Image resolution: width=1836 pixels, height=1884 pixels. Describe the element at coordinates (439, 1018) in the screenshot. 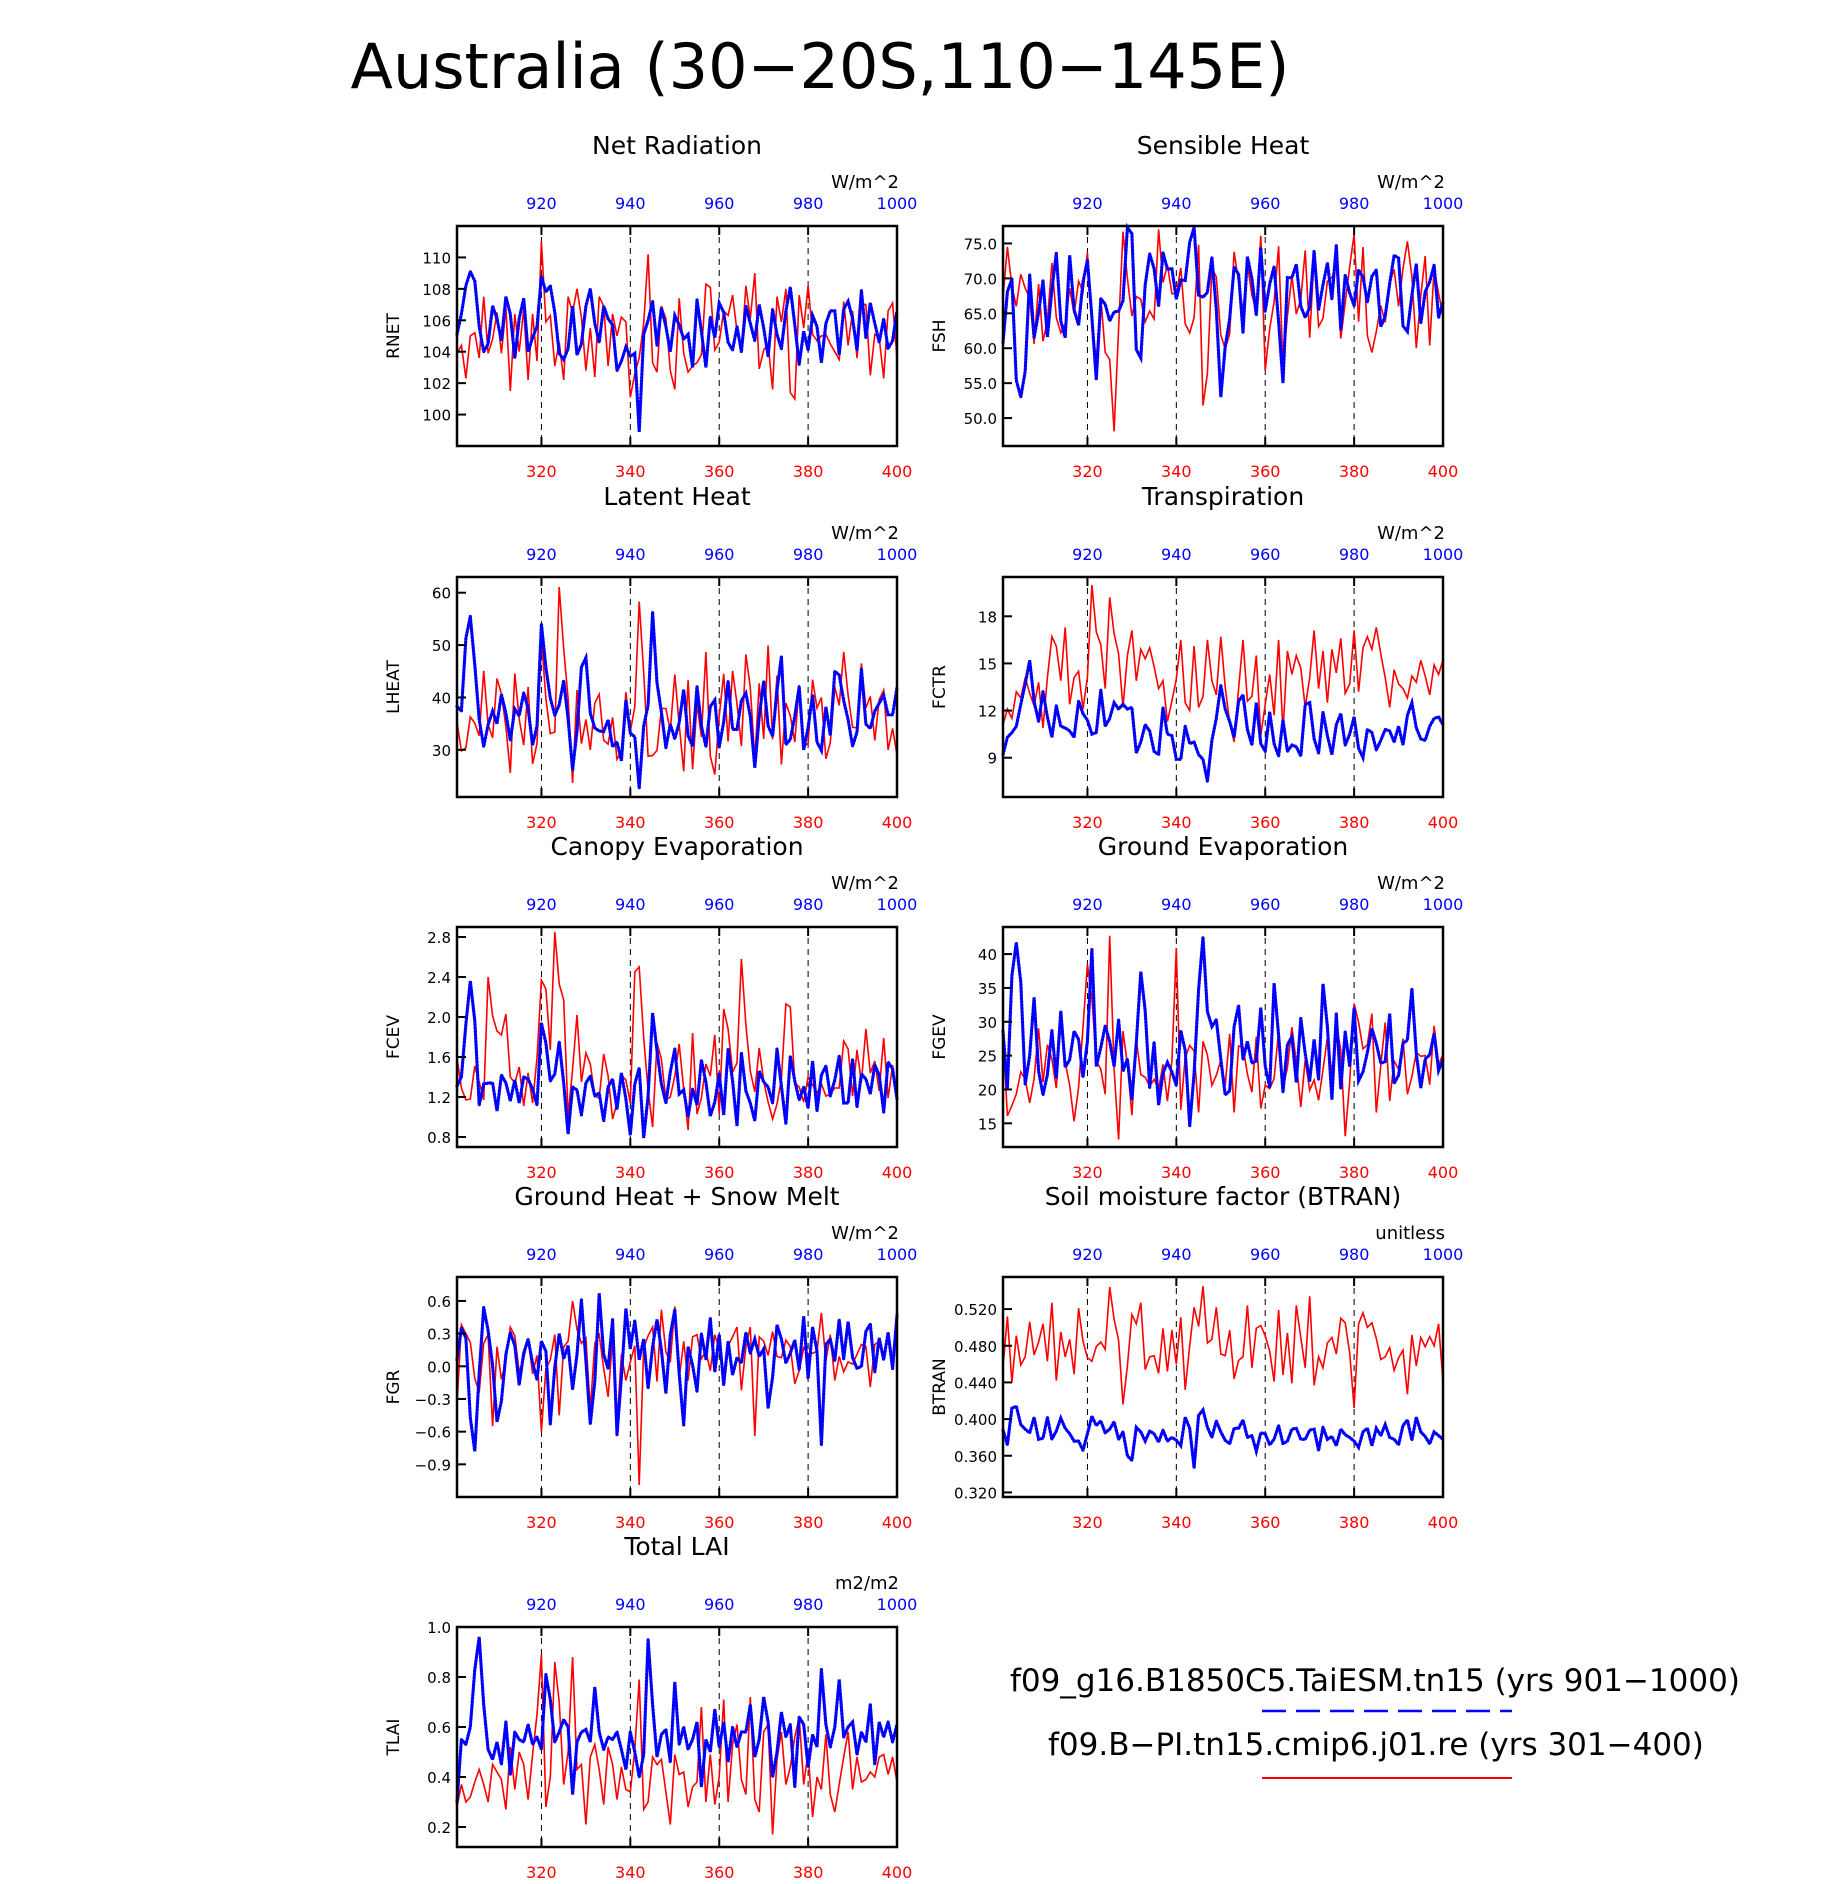

I see `y-tick-label: 2.0` at that location.